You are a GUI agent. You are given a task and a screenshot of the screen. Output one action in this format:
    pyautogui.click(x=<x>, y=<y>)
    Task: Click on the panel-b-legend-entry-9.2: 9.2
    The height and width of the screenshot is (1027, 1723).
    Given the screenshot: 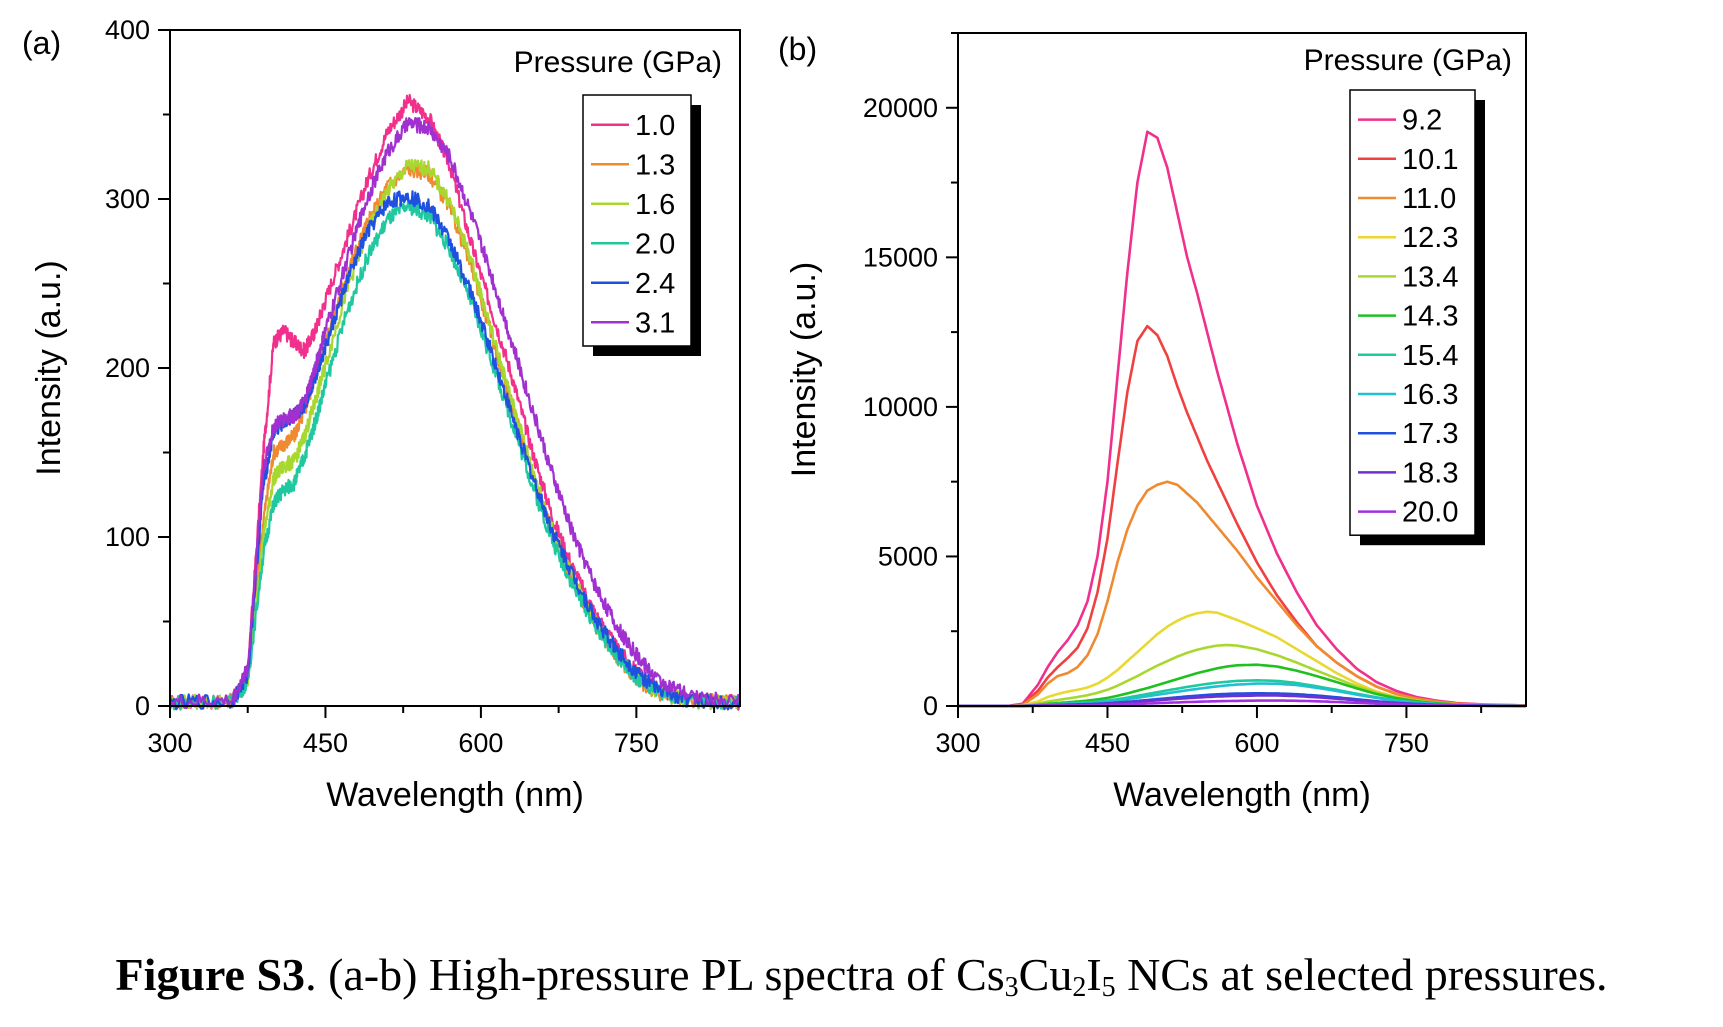 What is the action you would take?
    pyautogui.click(x=1422, y=121)
    